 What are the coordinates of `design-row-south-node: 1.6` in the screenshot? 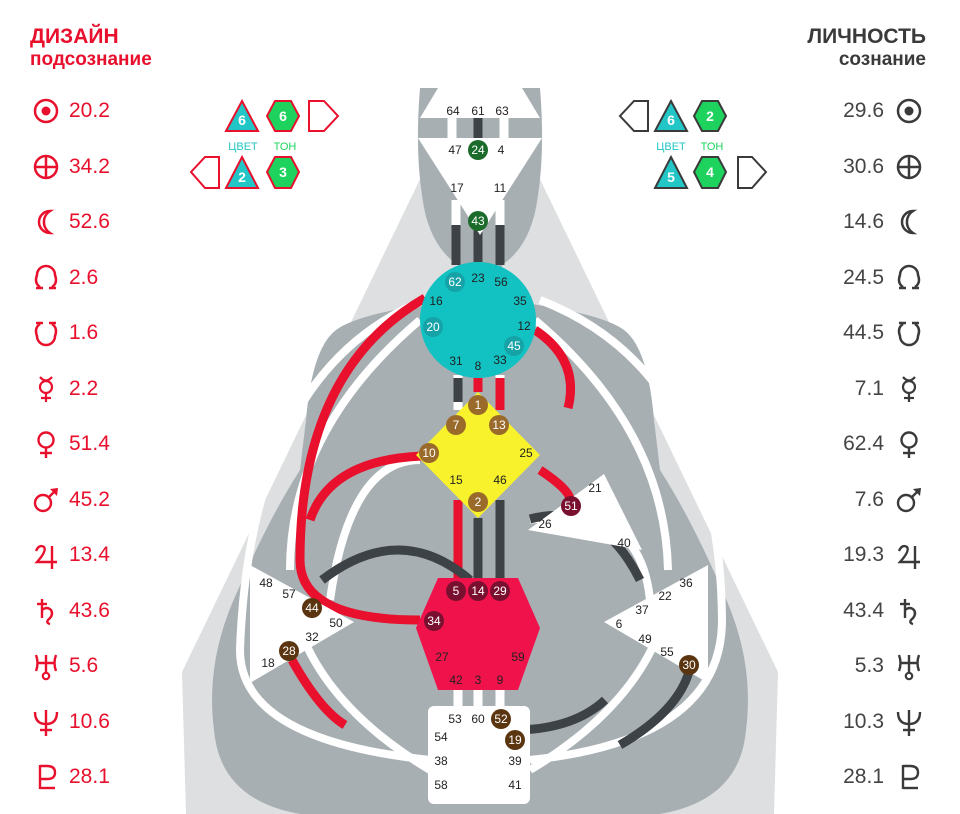 It's located at (64, 333).